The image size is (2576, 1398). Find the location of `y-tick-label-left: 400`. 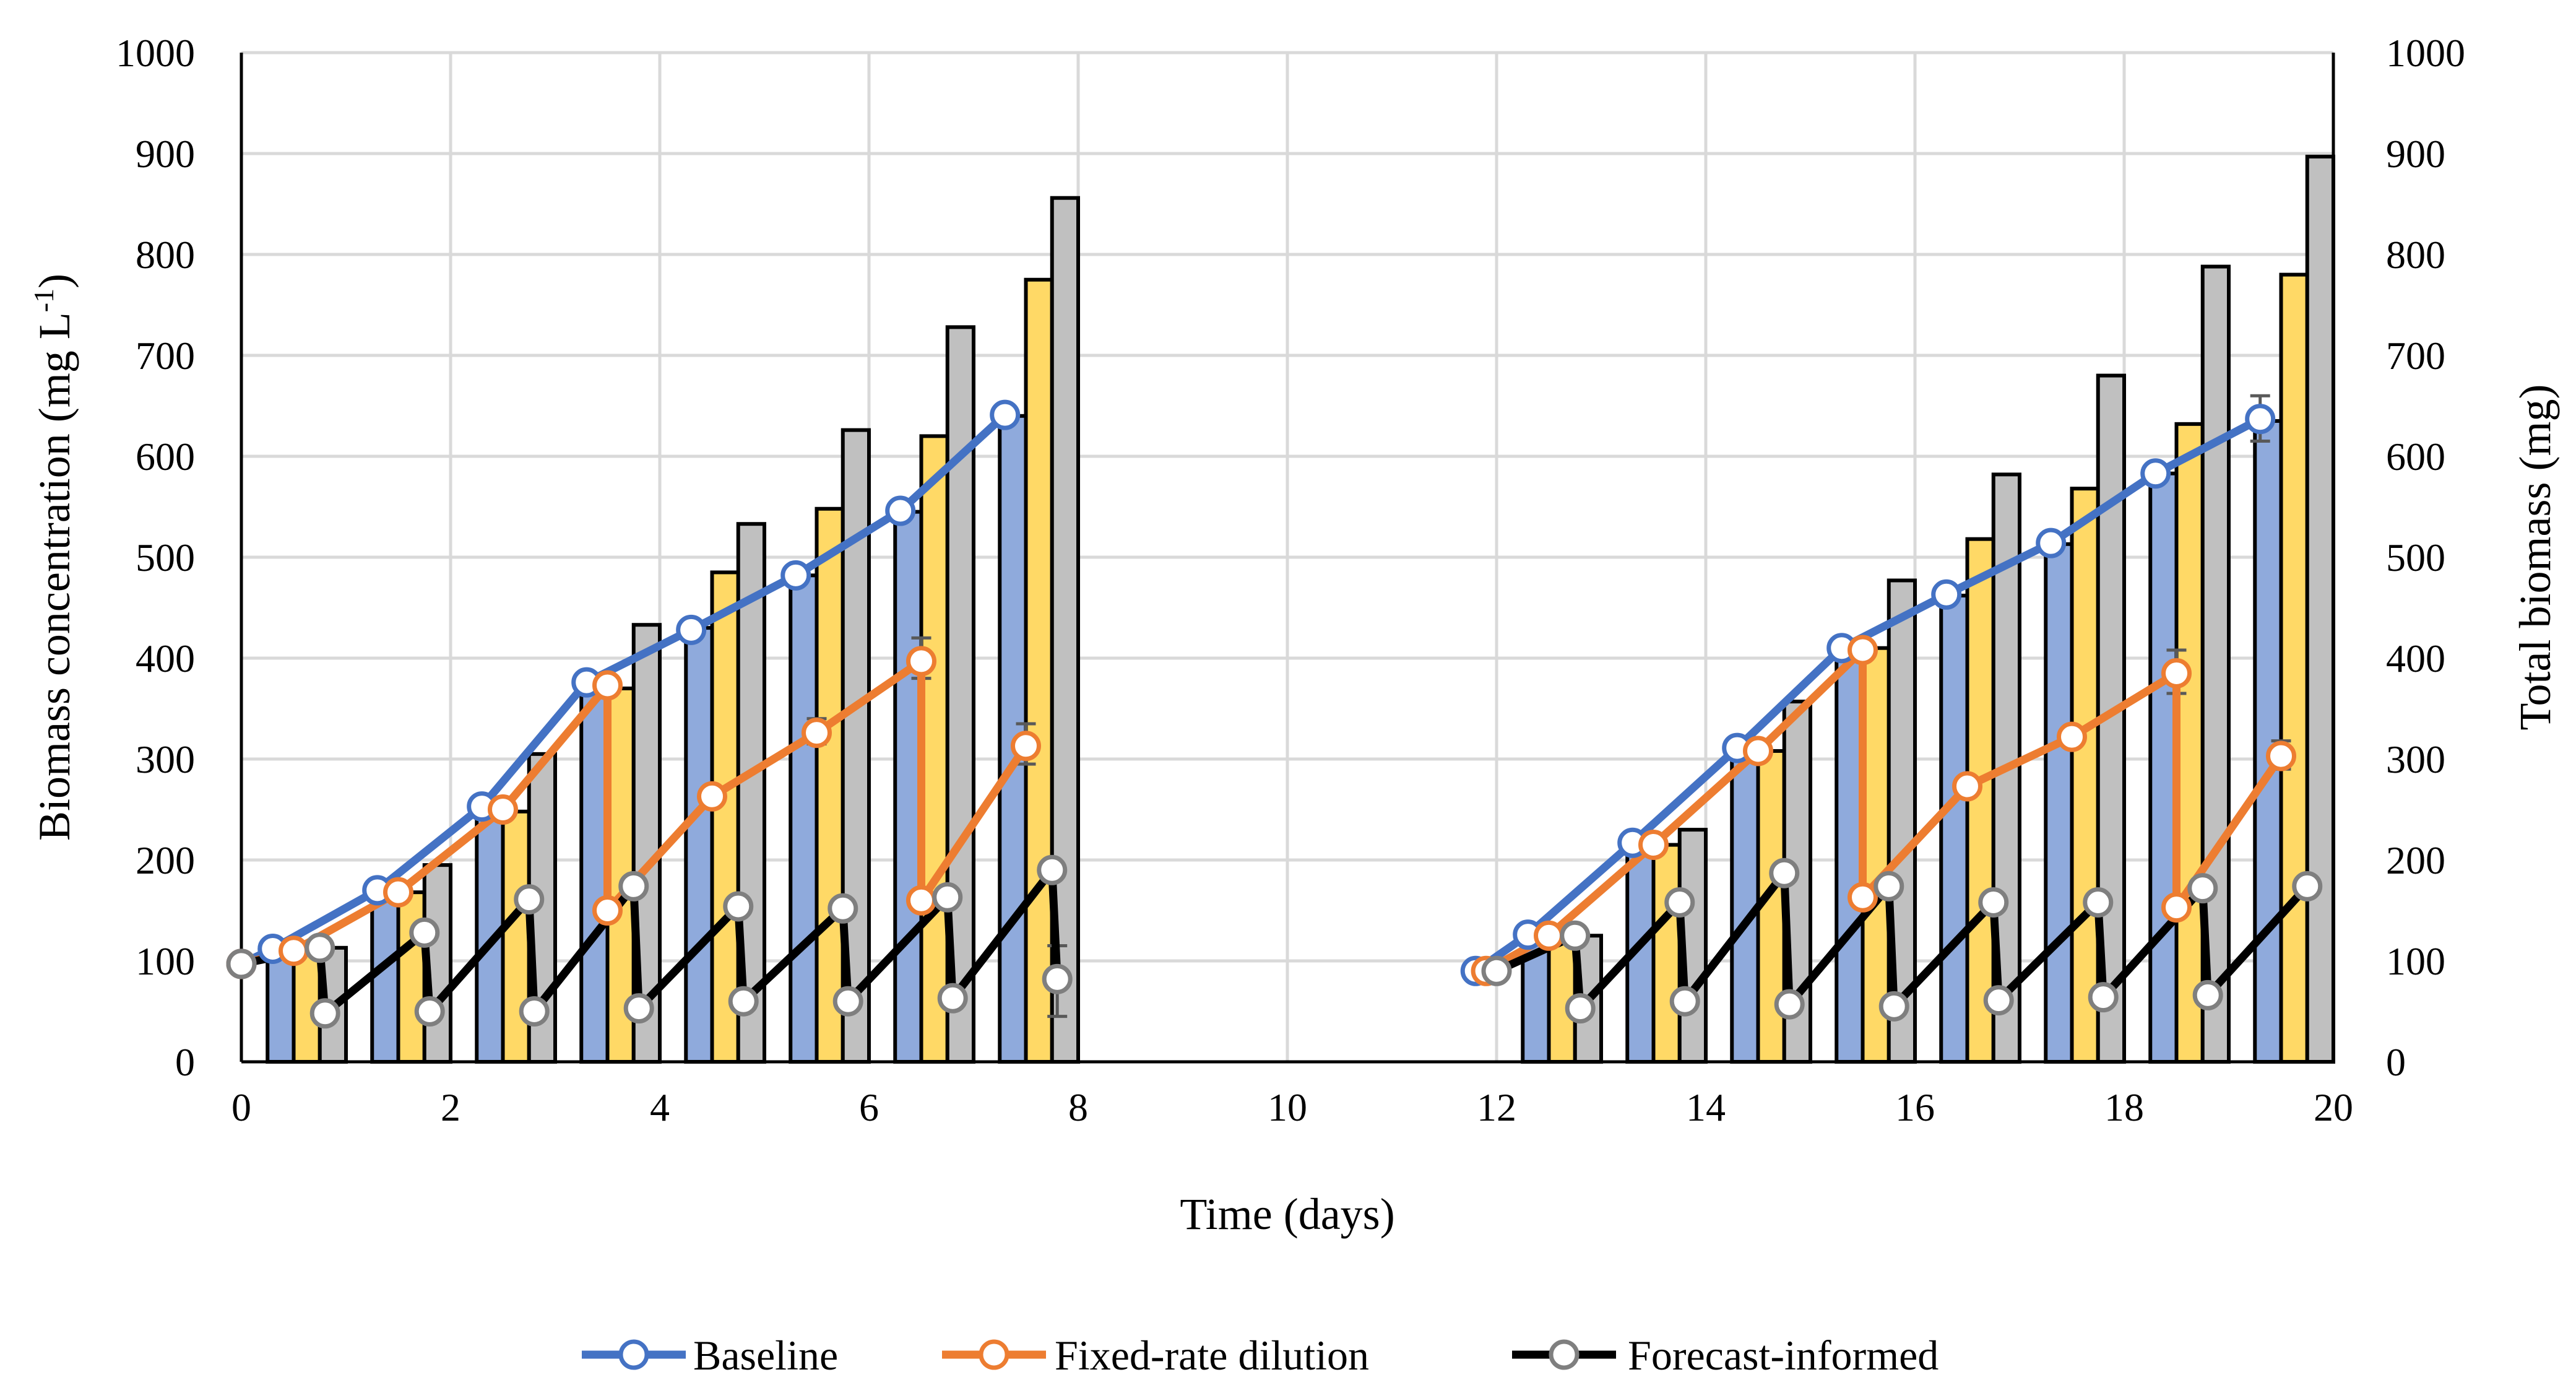

y-tick-label-left: 400 is located at coordinates (165, 658).